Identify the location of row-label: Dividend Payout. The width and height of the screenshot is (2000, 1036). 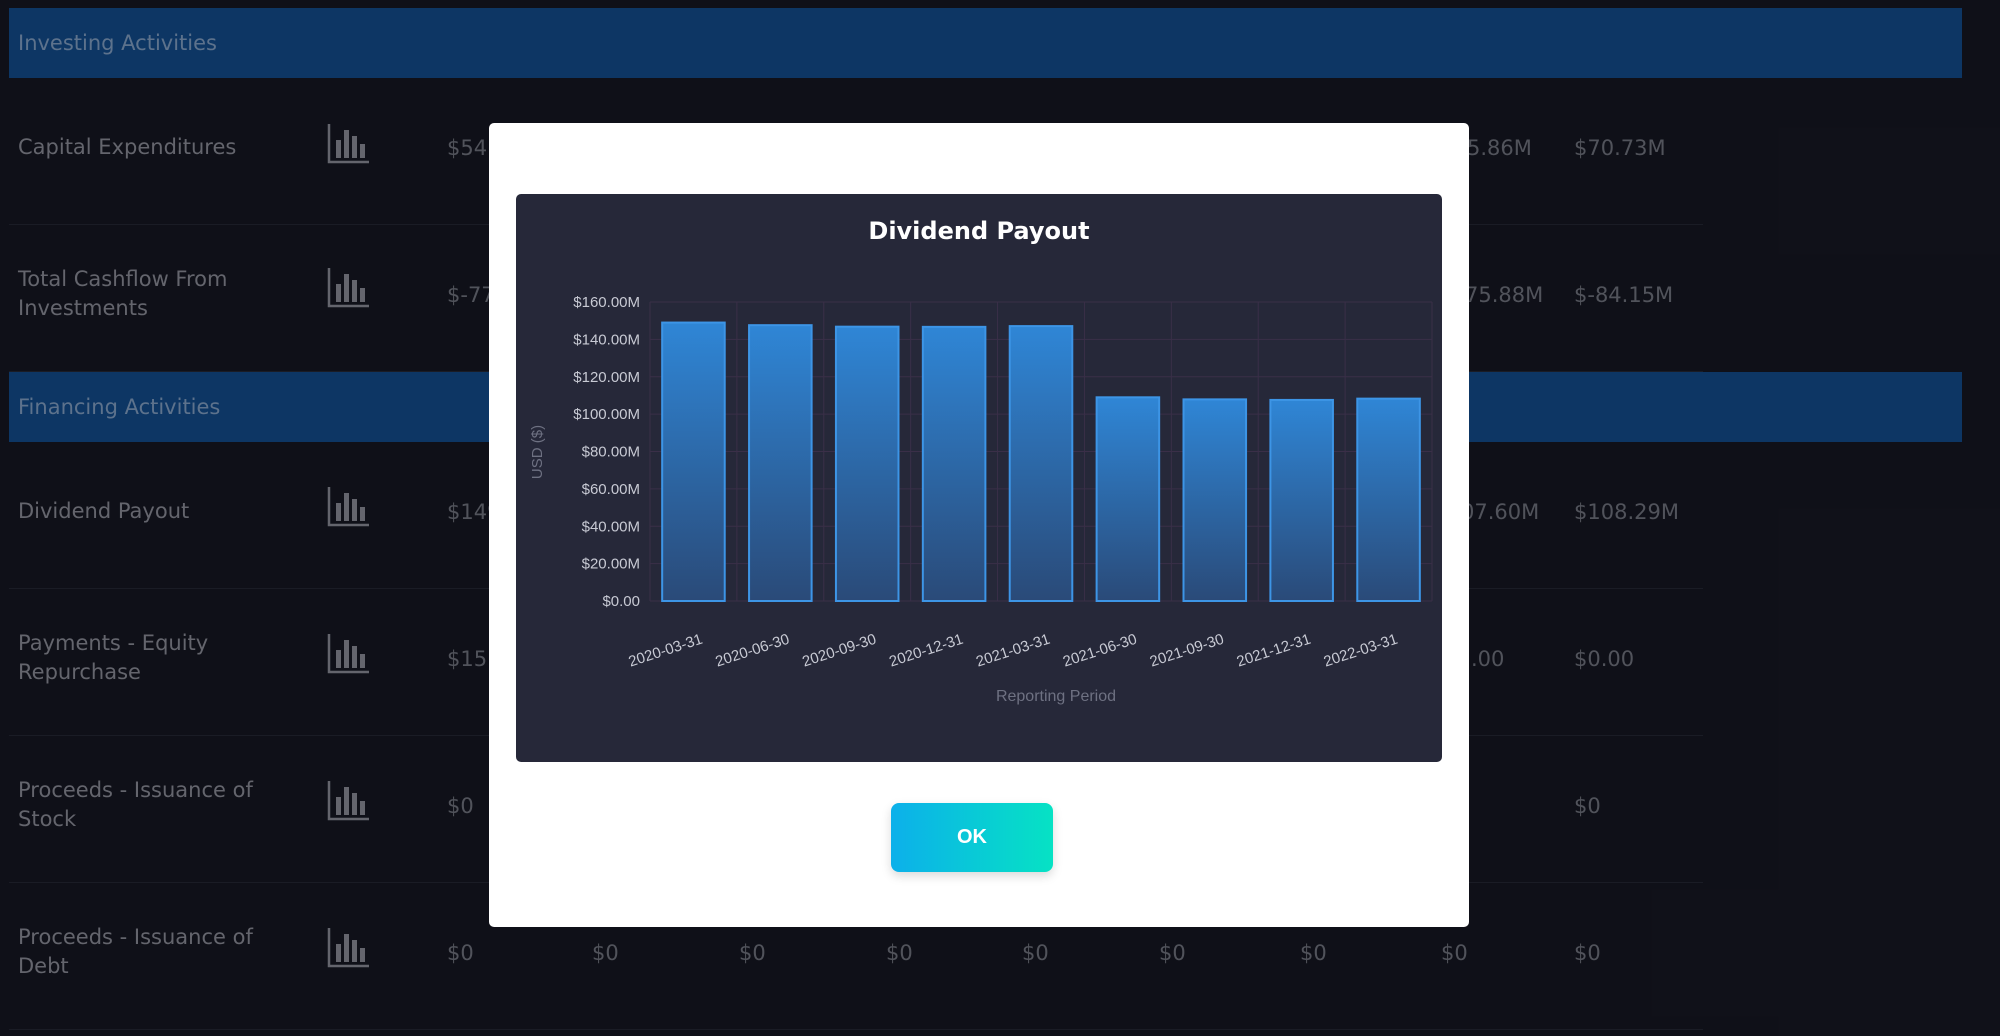
(104, 511).